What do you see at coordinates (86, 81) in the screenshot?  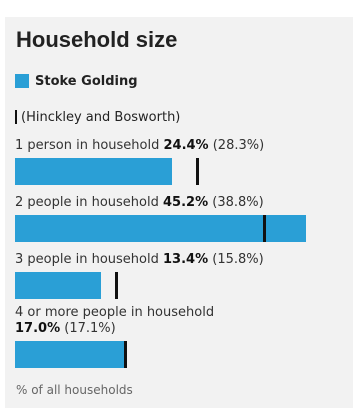 I see `legend-label-stoke-golding: Stoke Golding` at bounding box center [86, 81].